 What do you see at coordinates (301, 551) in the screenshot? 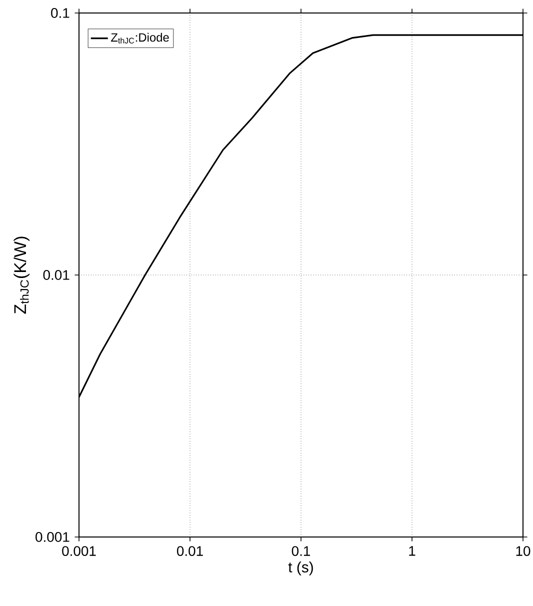
I see `x-tick-label: 0.1` at bounding box center [301, 551].